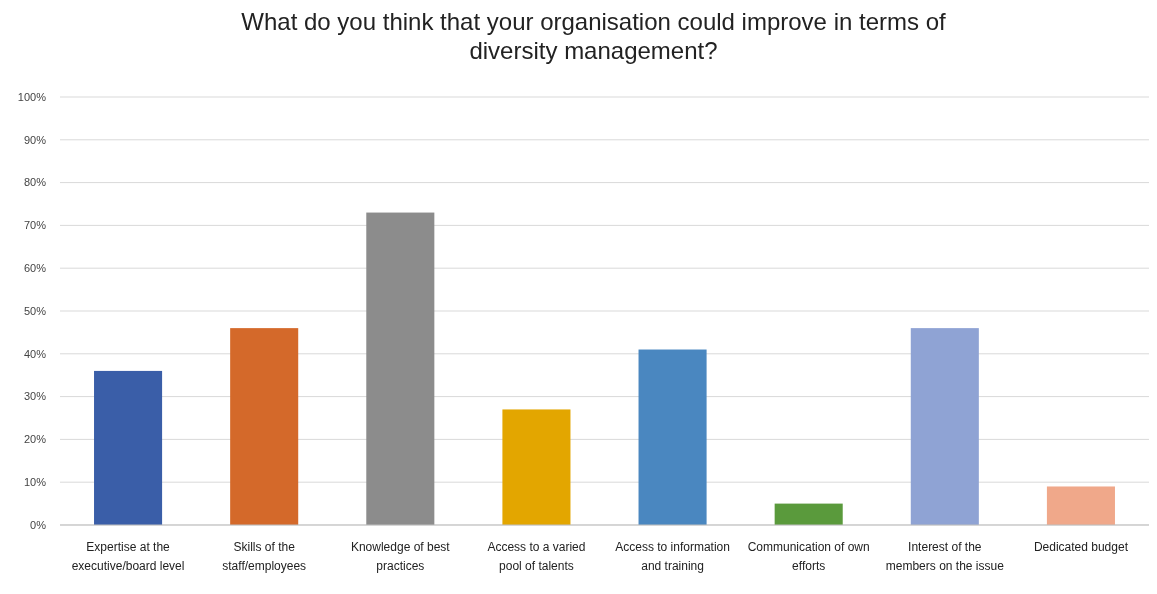 Image resolution: width=1157 pixels, height=594 pixels. Describe the element at coordinates (1081, 547) in the screenshot. I see `x-tick-label: Dedicated budget` at that location.